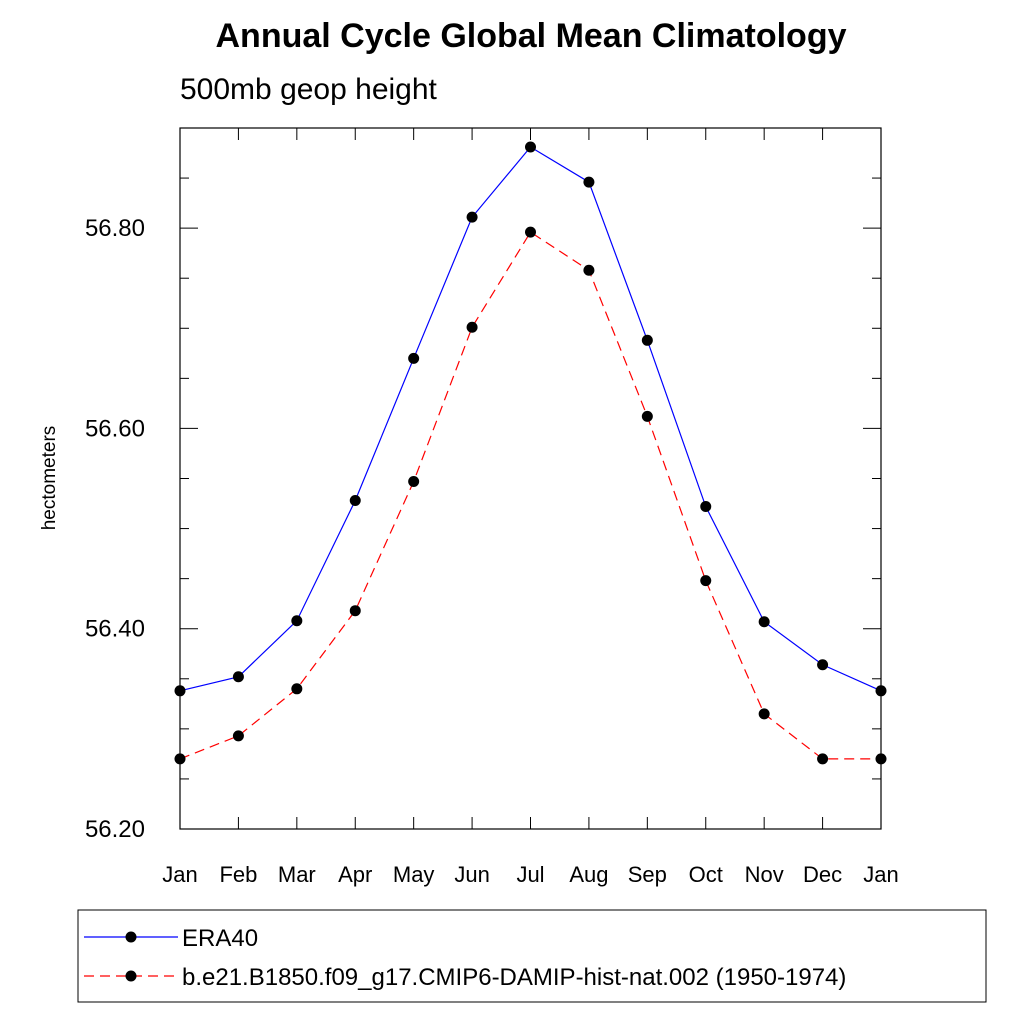 Image resolution: width=1024 pixels, height=1024 pixels. I want to click on y-tick-label: 56.60, so click(115, 428).